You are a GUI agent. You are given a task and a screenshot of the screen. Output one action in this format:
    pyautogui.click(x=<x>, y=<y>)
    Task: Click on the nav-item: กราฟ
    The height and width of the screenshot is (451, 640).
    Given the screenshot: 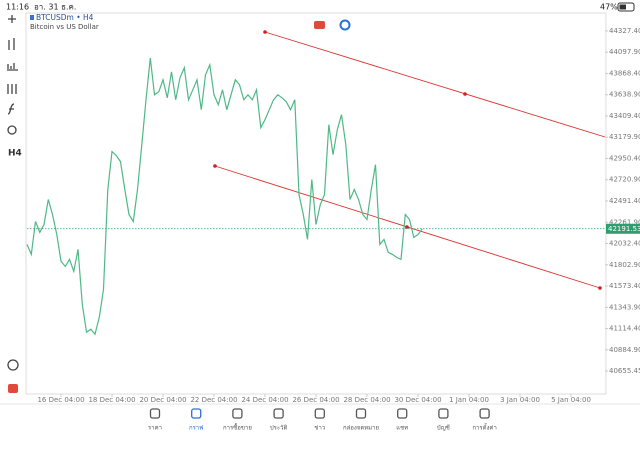 What is the action you would take?
    pyautogui.click(x=196, y=420)
    